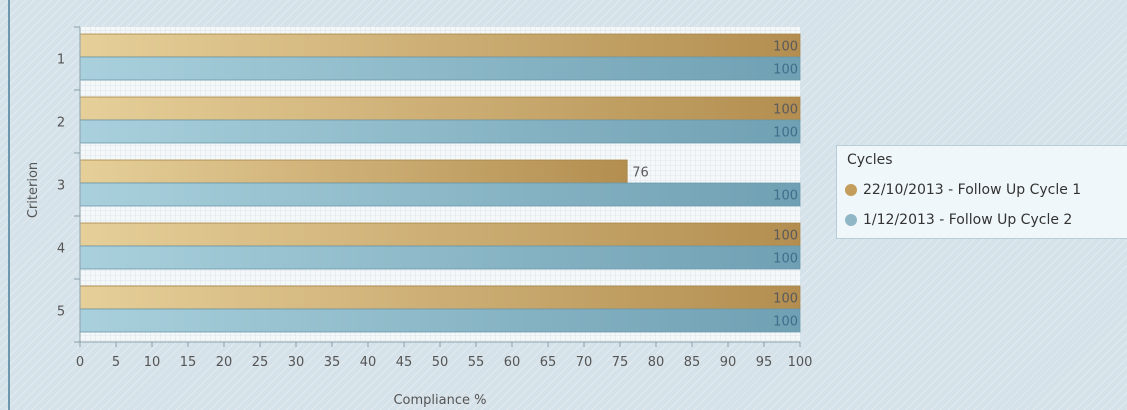  I want to click on x-tick-label-0: 0, so click(80, 362).